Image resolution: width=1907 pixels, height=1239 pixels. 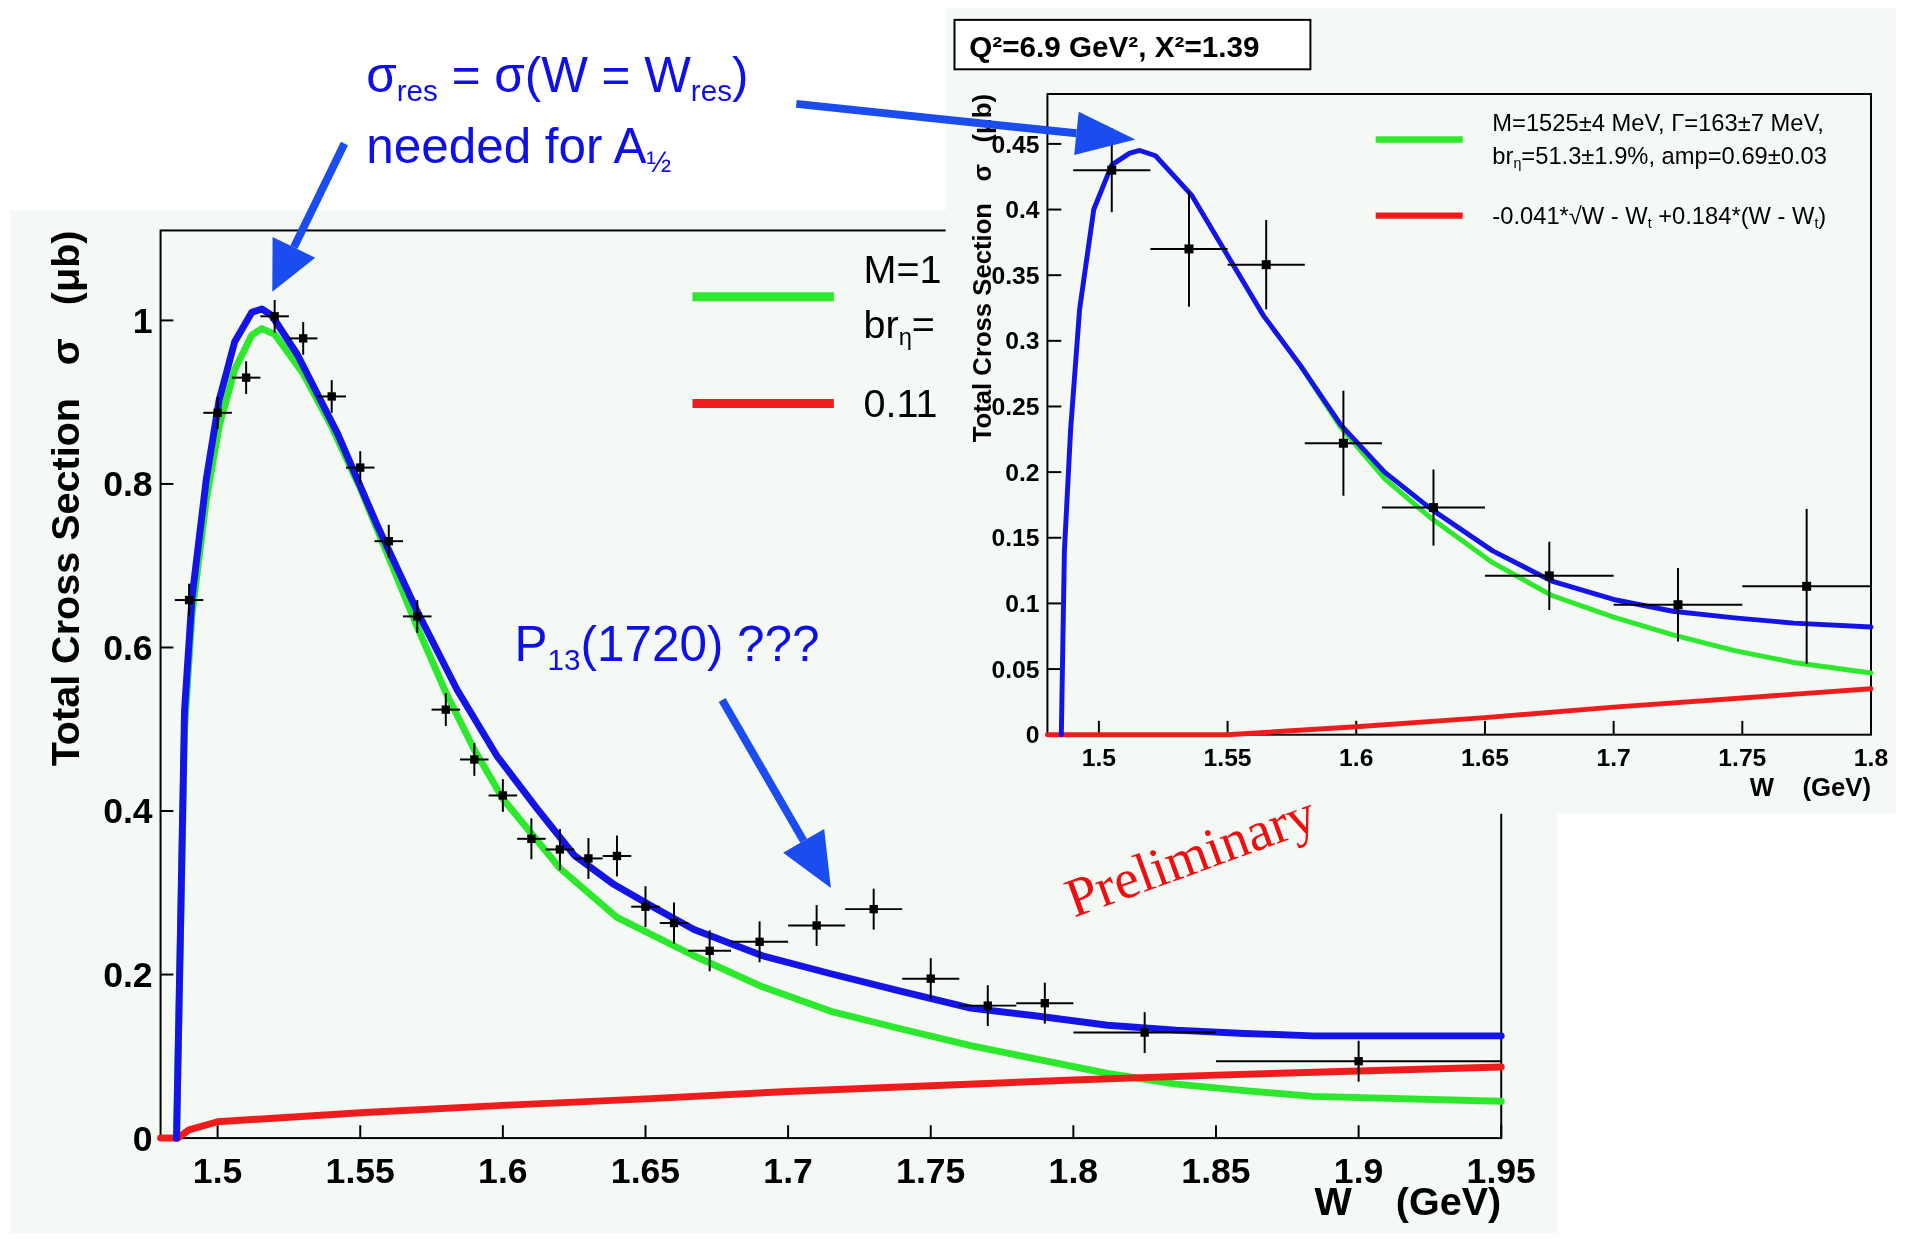 I want to click on y-tick-label: 0.1, so click(x=1022, y=604).